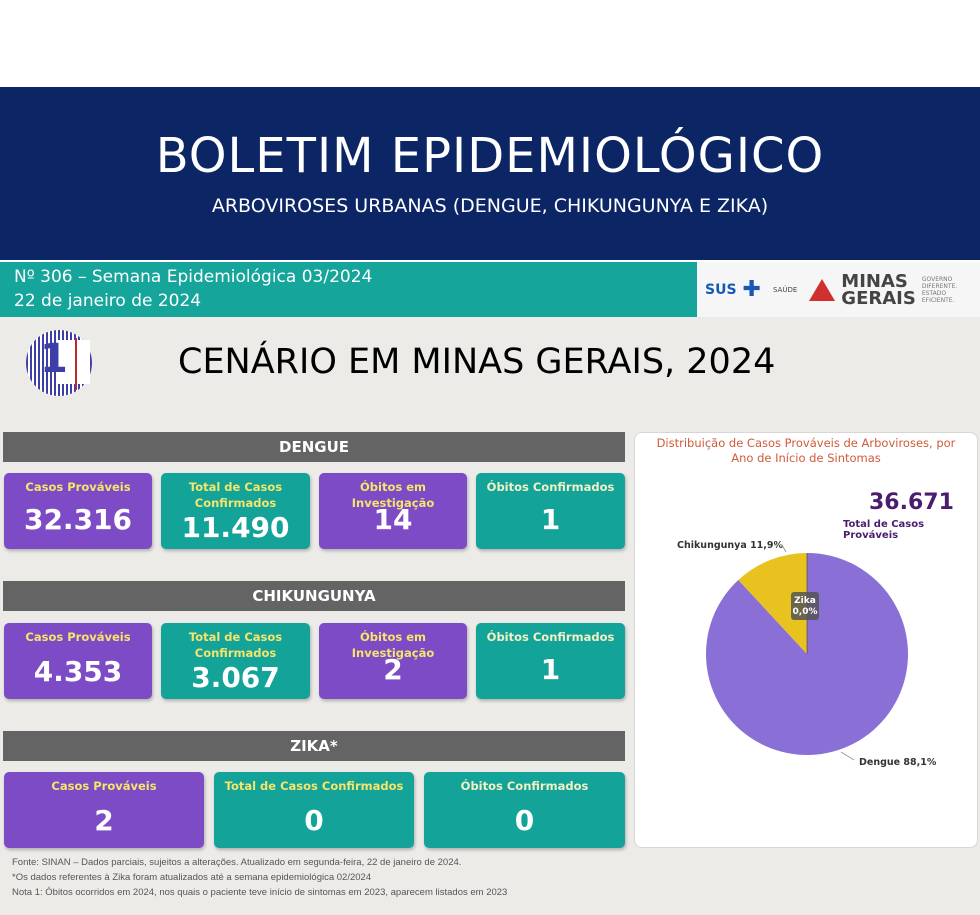  I want to click on saude-label: SAÚDE, so click(785, 289).